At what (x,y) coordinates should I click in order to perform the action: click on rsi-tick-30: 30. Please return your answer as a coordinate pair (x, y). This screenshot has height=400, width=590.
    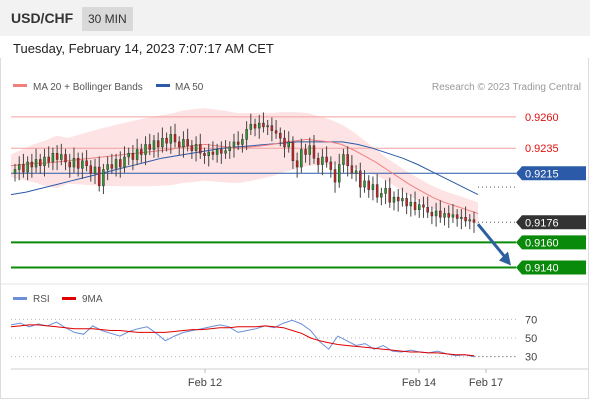
    Looking at the image, I should click on (531, 358).